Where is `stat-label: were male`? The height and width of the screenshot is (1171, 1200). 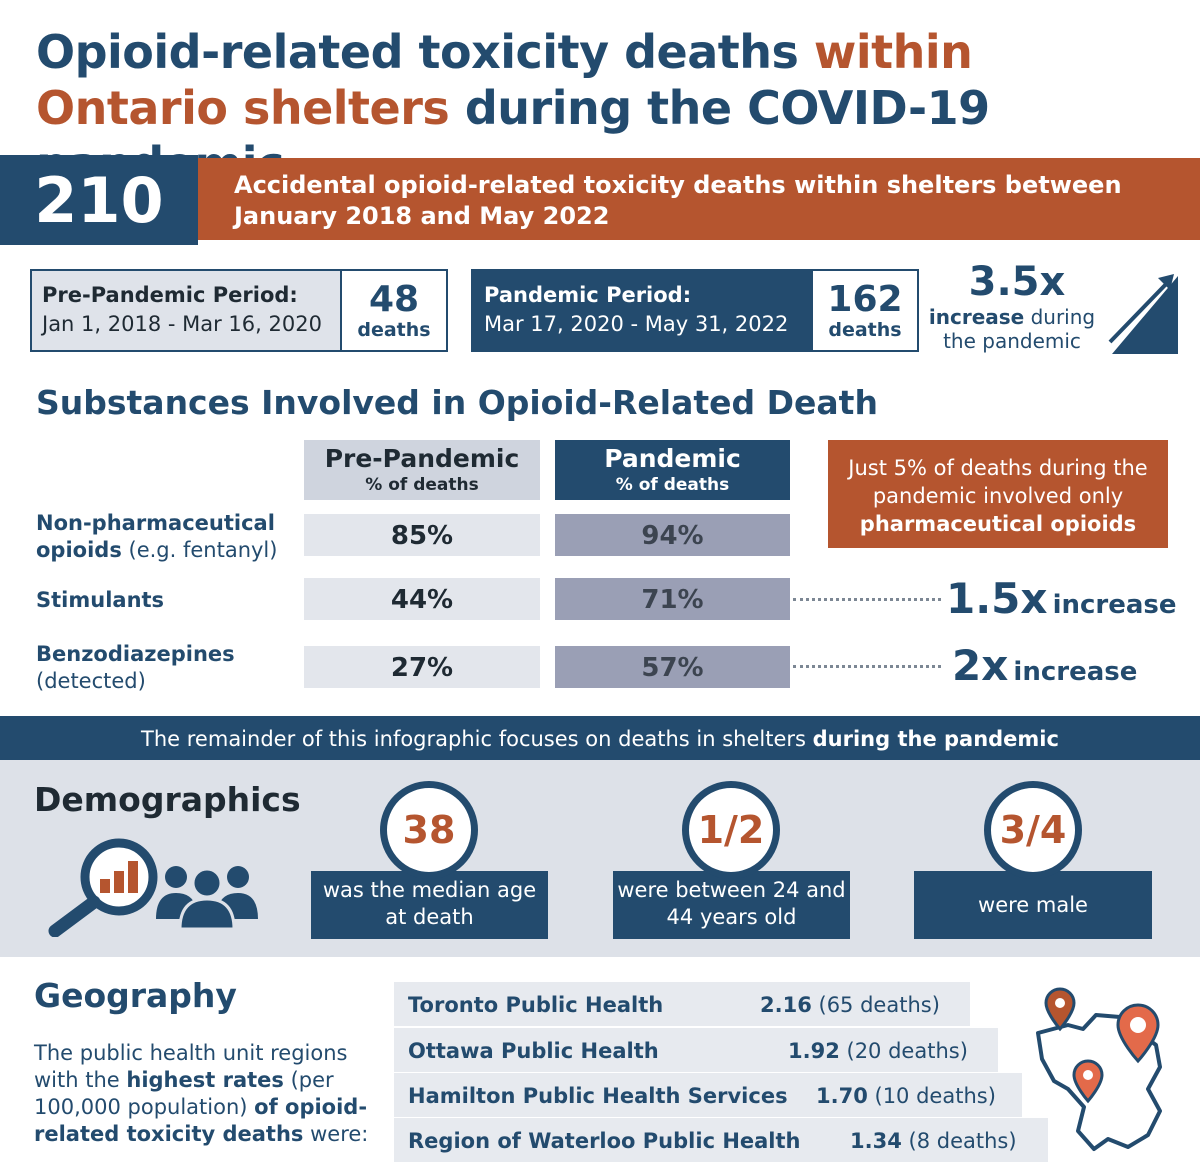 stat-label: were male is located at coordinates (1033, 905).